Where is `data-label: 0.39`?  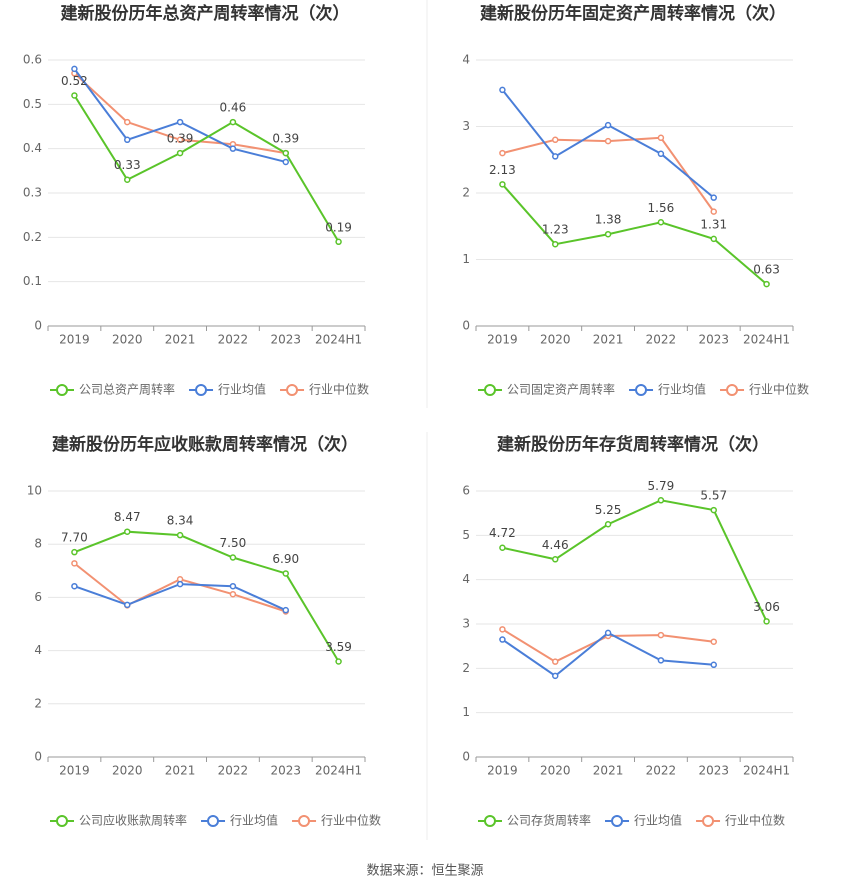 data-label: 0.39 is located at coordinates (285, 139).